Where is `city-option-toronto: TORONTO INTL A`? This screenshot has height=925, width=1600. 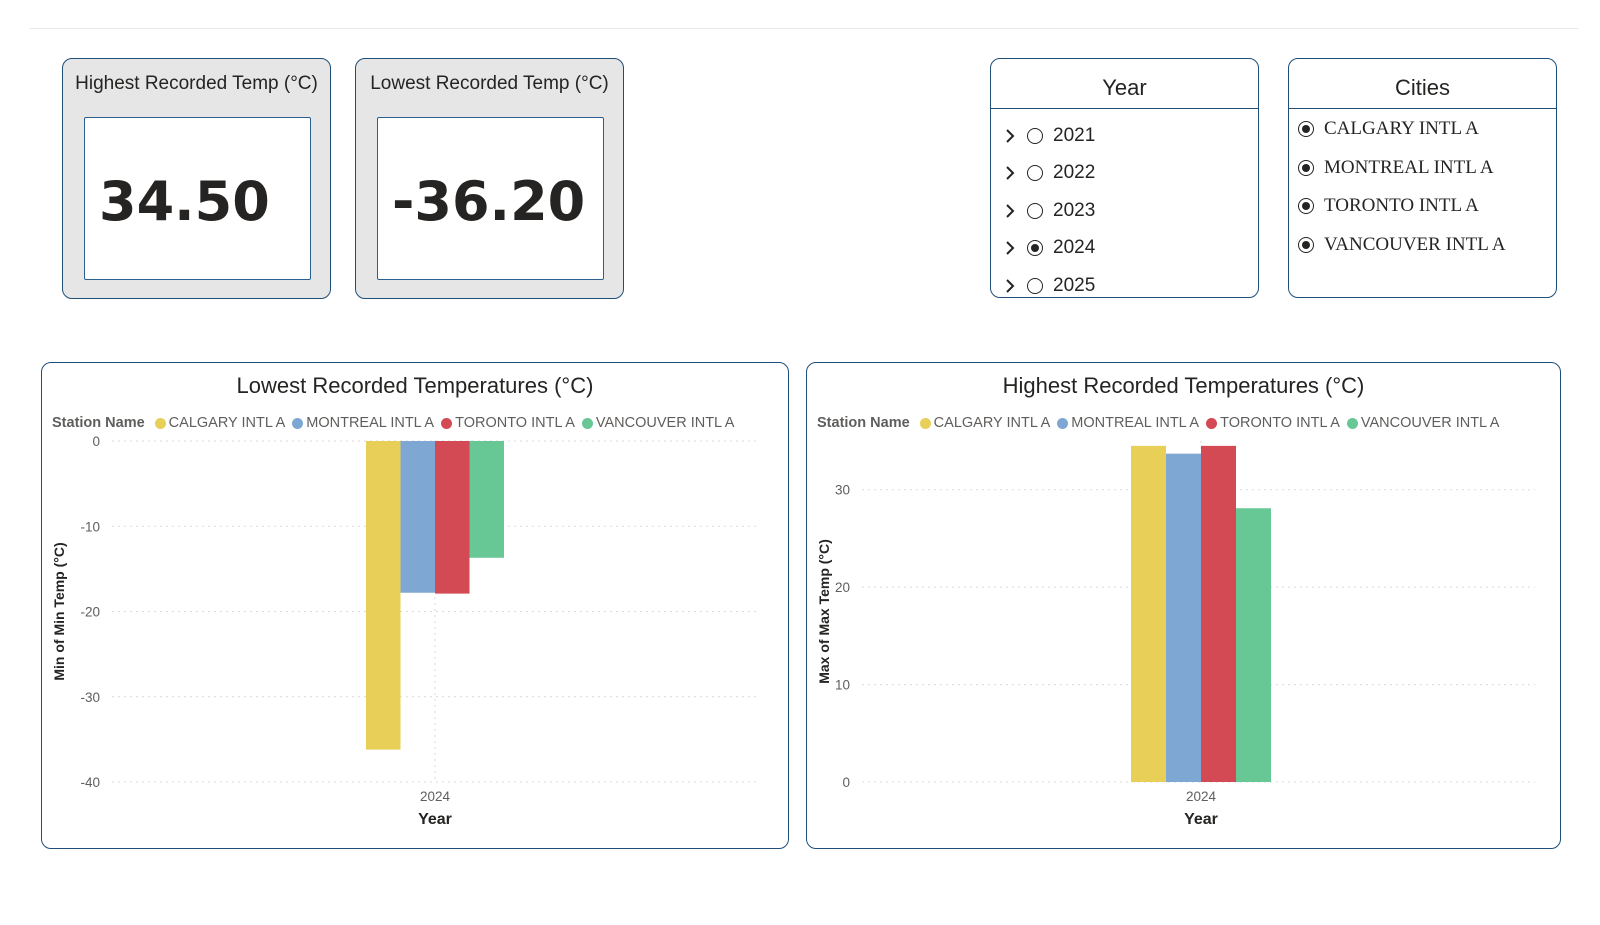
city-option-toronto: TORONTO INTL A is located at coordinates (1388, 206).